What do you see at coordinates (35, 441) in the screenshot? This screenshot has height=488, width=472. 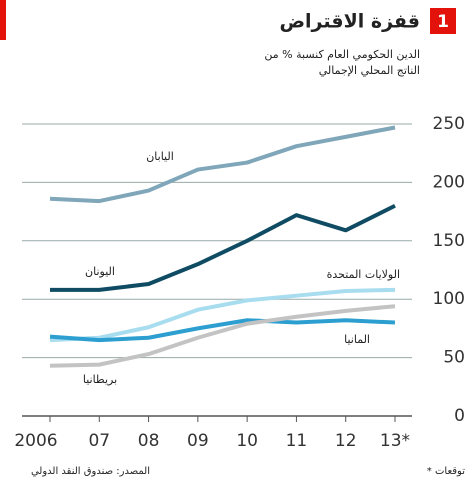 I see `x-tick-label: 2006` at bounding box center [35, 441].